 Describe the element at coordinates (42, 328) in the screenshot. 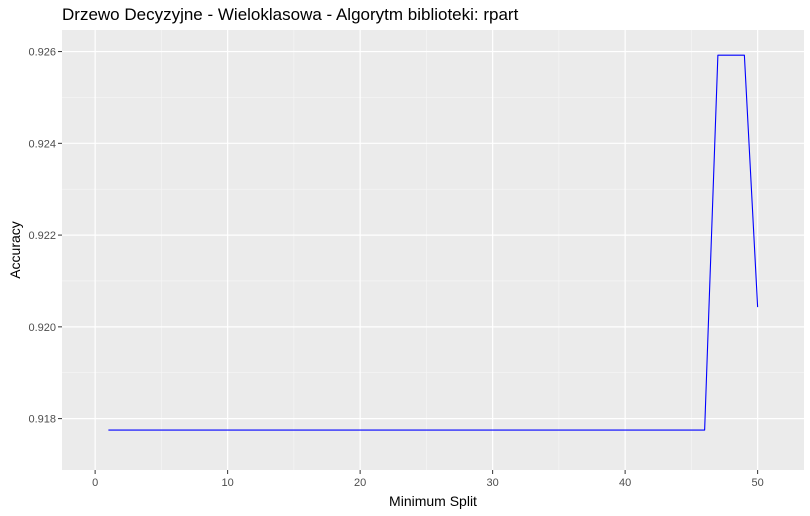

I see `y-tick-label: 0.920` at that location.